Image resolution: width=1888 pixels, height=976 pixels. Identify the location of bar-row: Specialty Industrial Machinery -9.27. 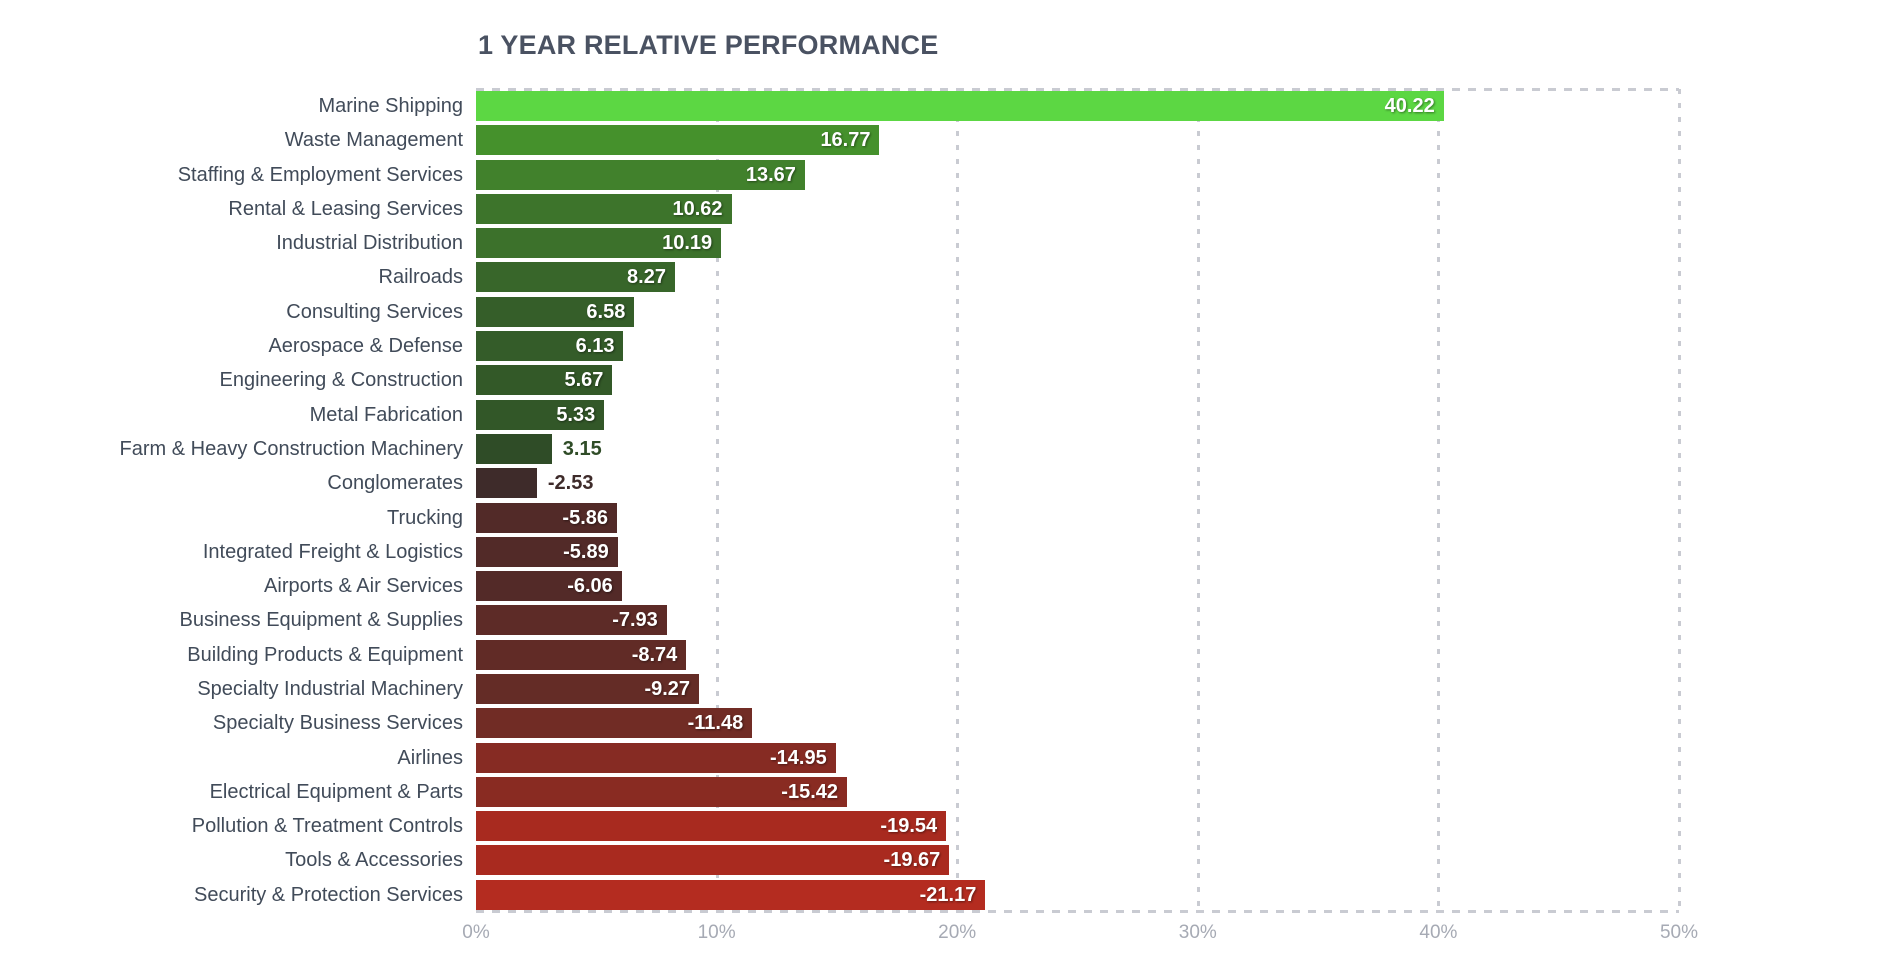
(938, 689).